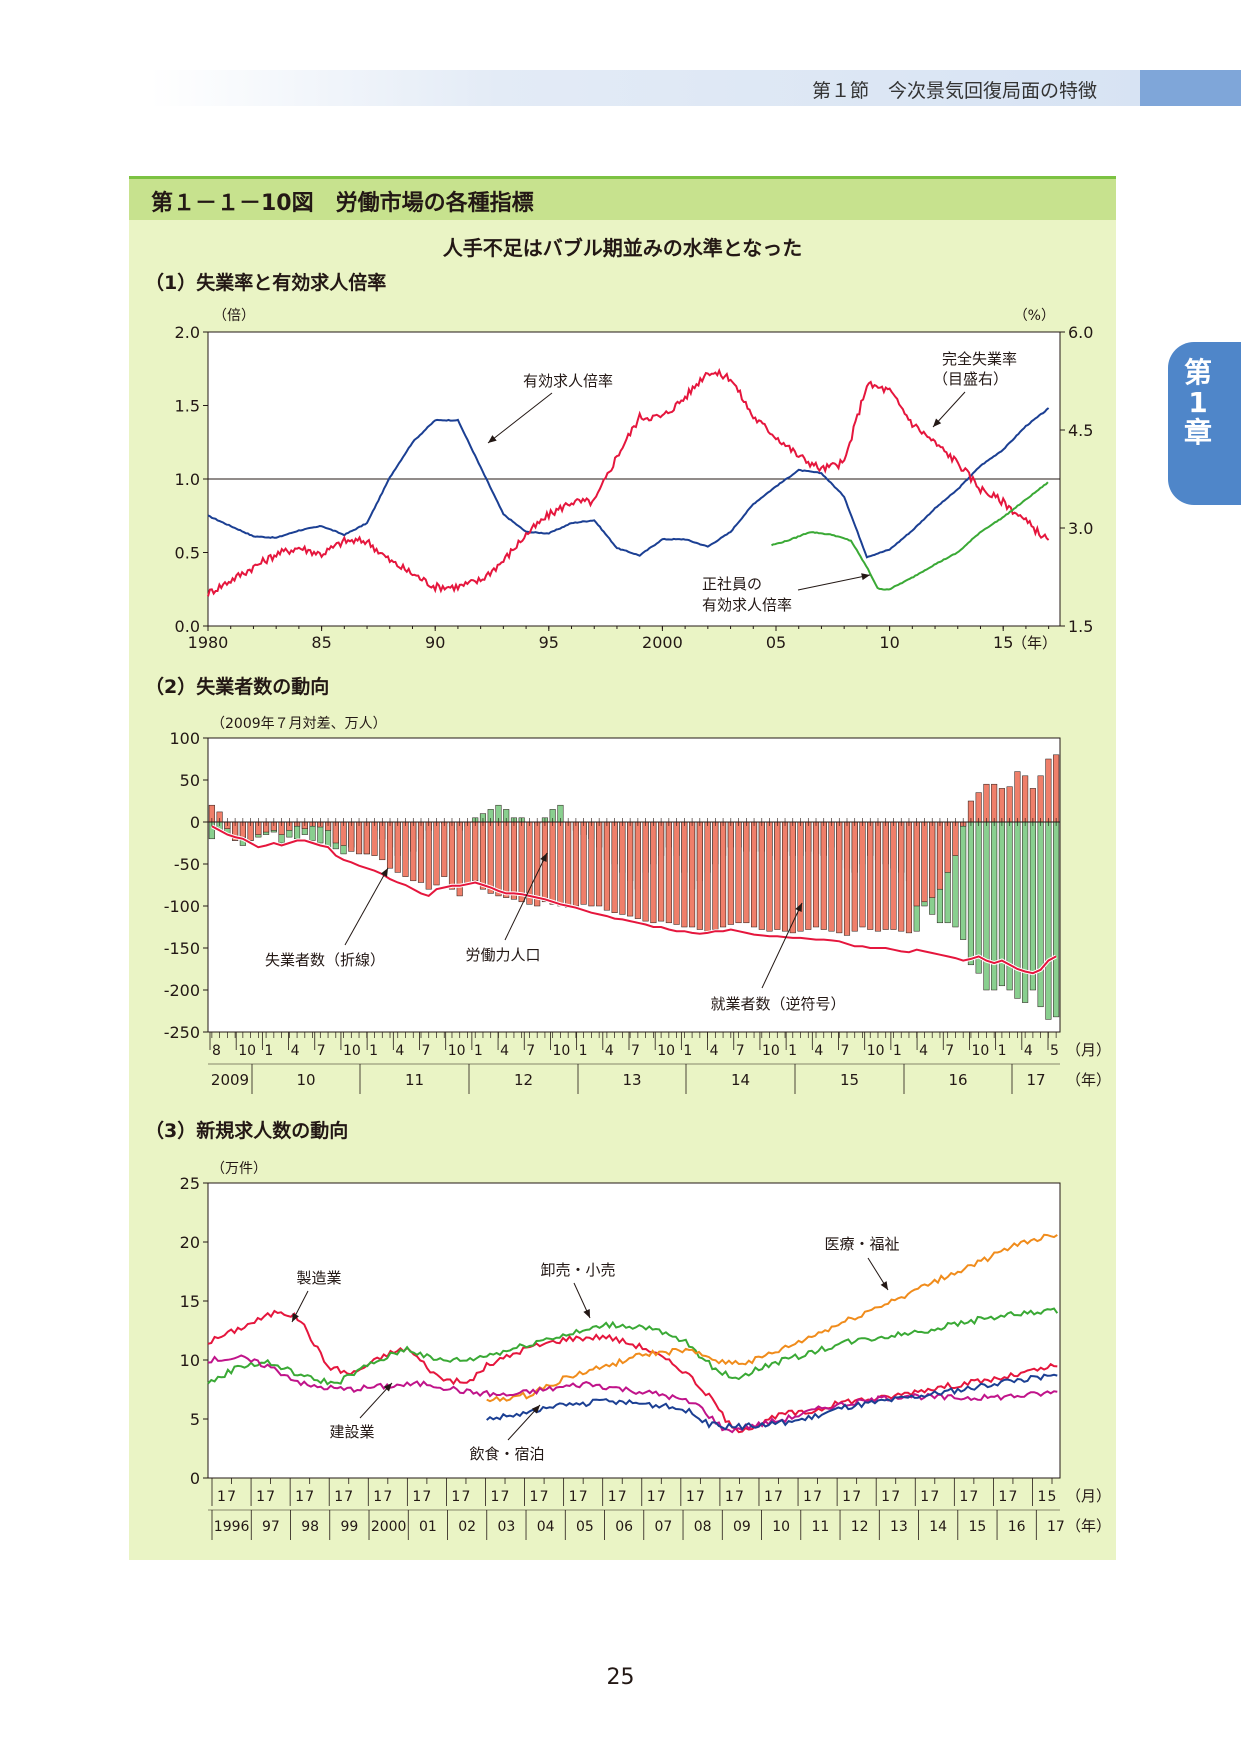  I want to click on chapter-tab-char-2: 1, so click(1198, 402).